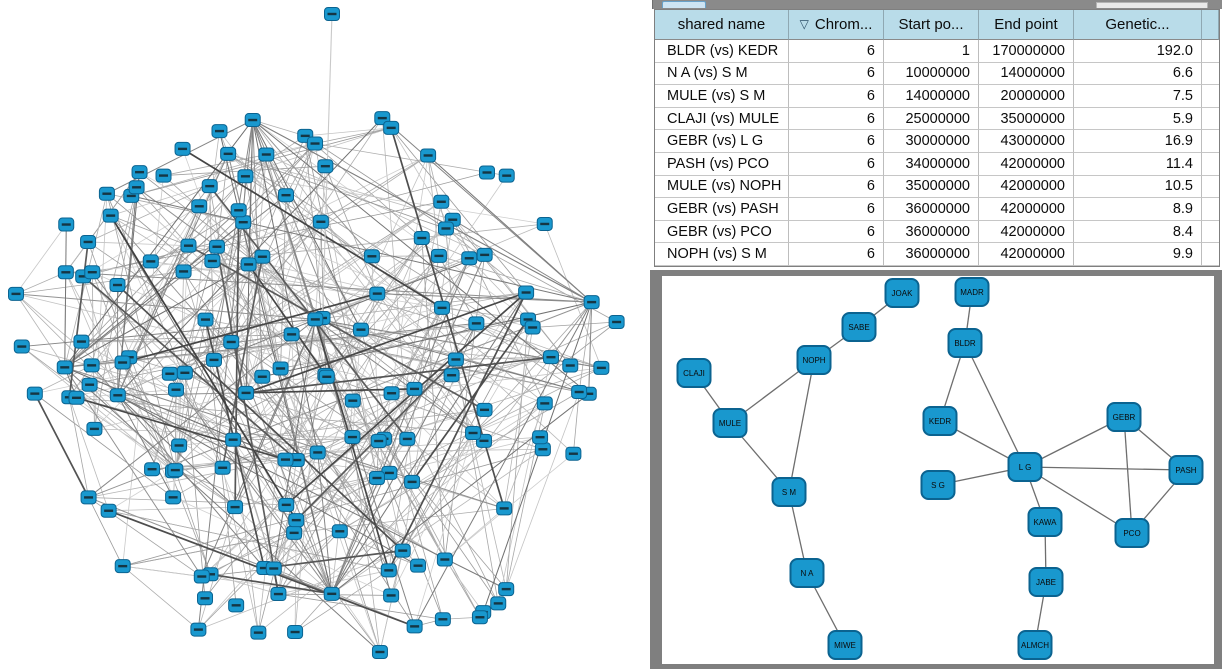 The height and width of the screenshot is (669, 1222). I want to click on table-row: BLDR (vs) KEDR 6 1 170000000 192.0, so click(937, 51).